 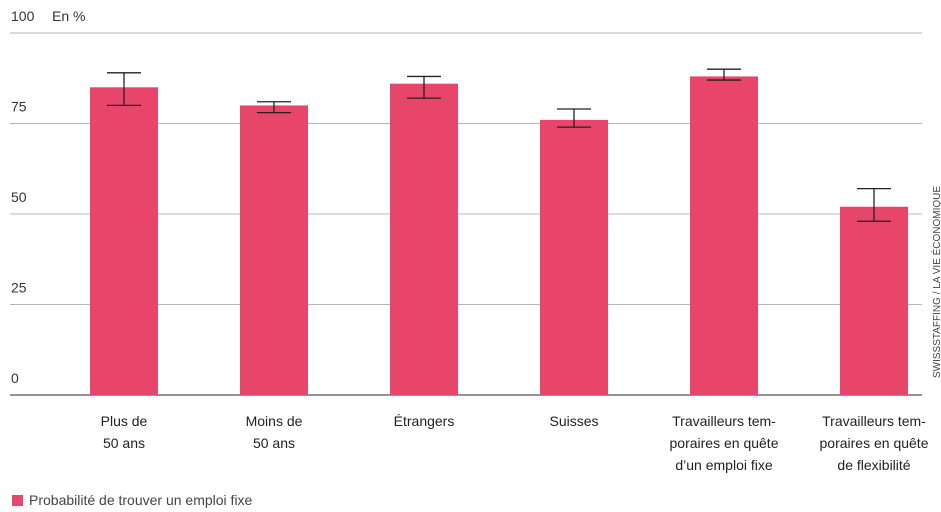 What do you see at coordinates (935, 282) in the screenshot?
I see `source-credit: SWISSSTAFFING / LA VIE ÉCONOMIQUE` at bounding box center [935, 282].